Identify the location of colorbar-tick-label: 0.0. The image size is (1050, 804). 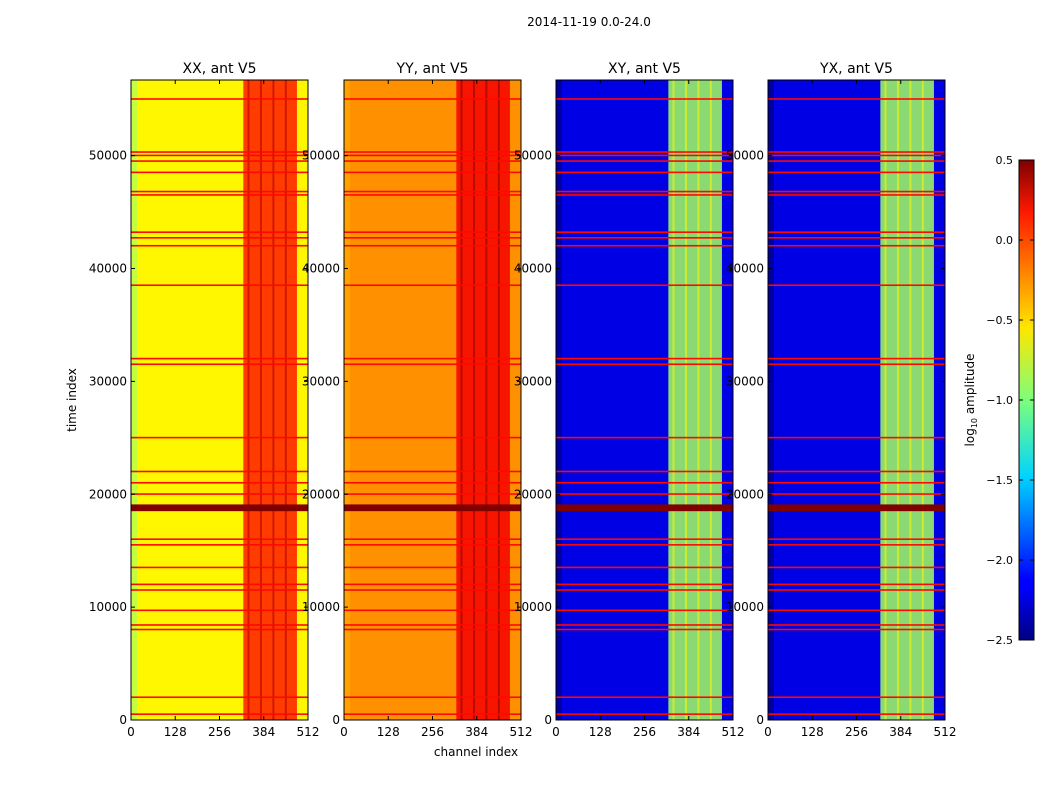
(1005, 240).